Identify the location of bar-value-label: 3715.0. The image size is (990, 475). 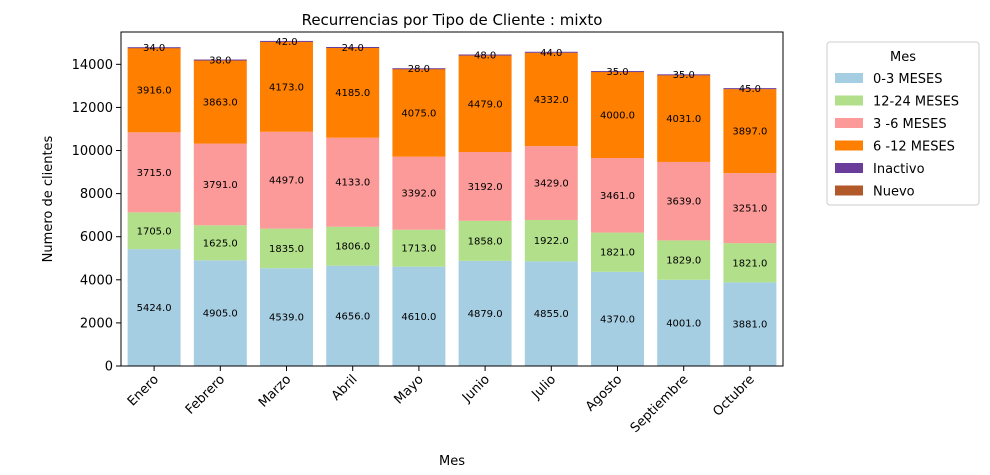
(154, 173).